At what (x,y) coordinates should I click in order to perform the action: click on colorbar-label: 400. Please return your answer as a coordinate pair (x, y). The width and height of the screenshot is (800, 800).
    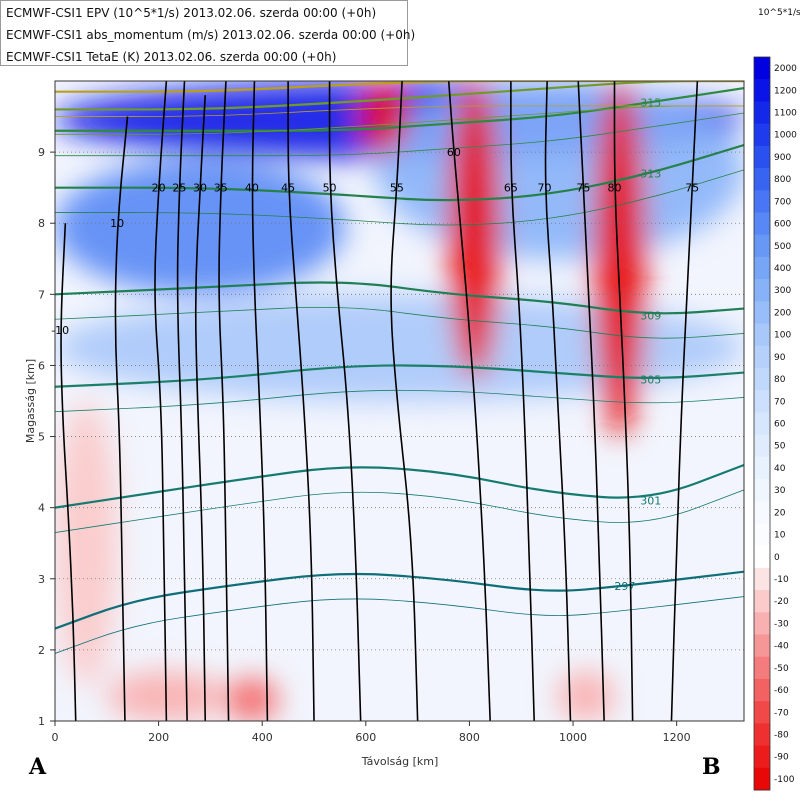
    Looking at the image, I should click on (782, 269).